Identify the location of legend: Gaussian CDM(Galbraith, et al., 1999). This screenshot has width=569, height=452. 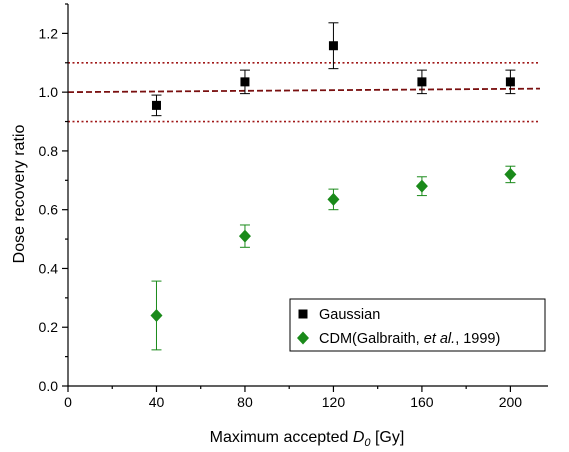
(417, 325).